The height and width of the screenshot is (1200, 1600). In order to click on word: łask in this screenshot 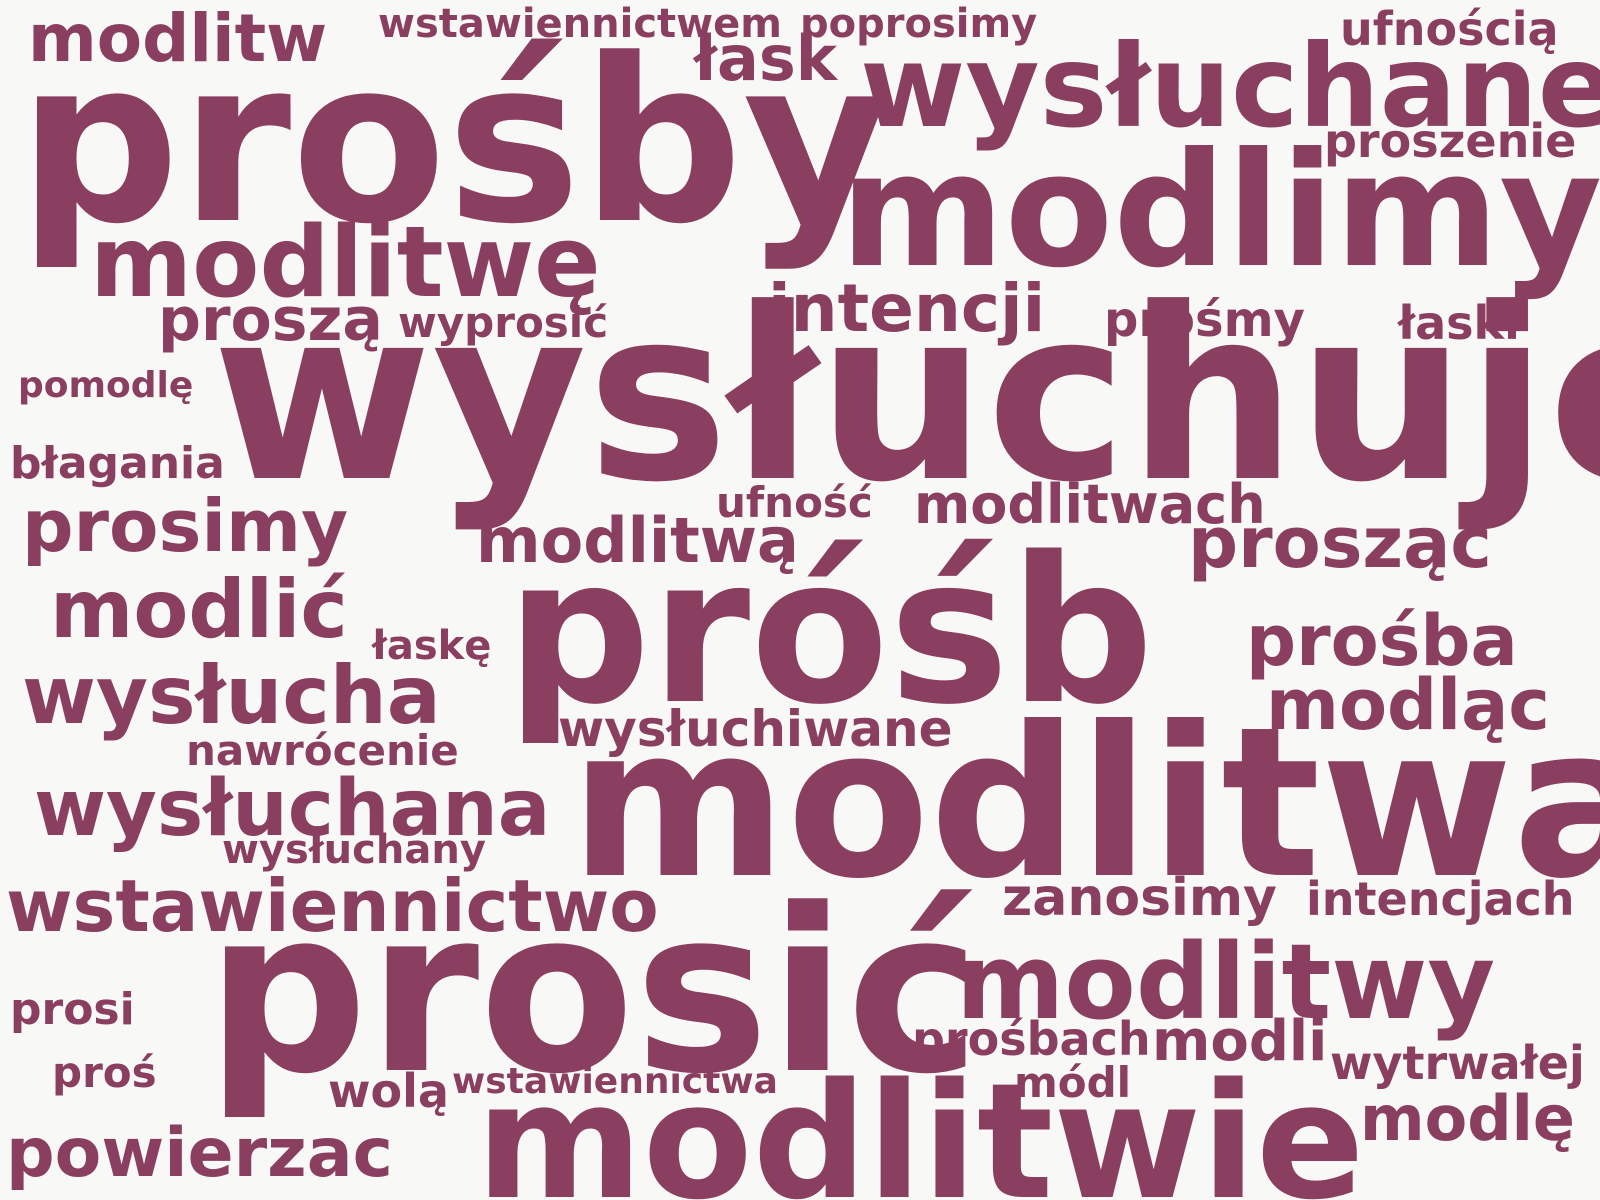, I will do `click(765, 58)`.